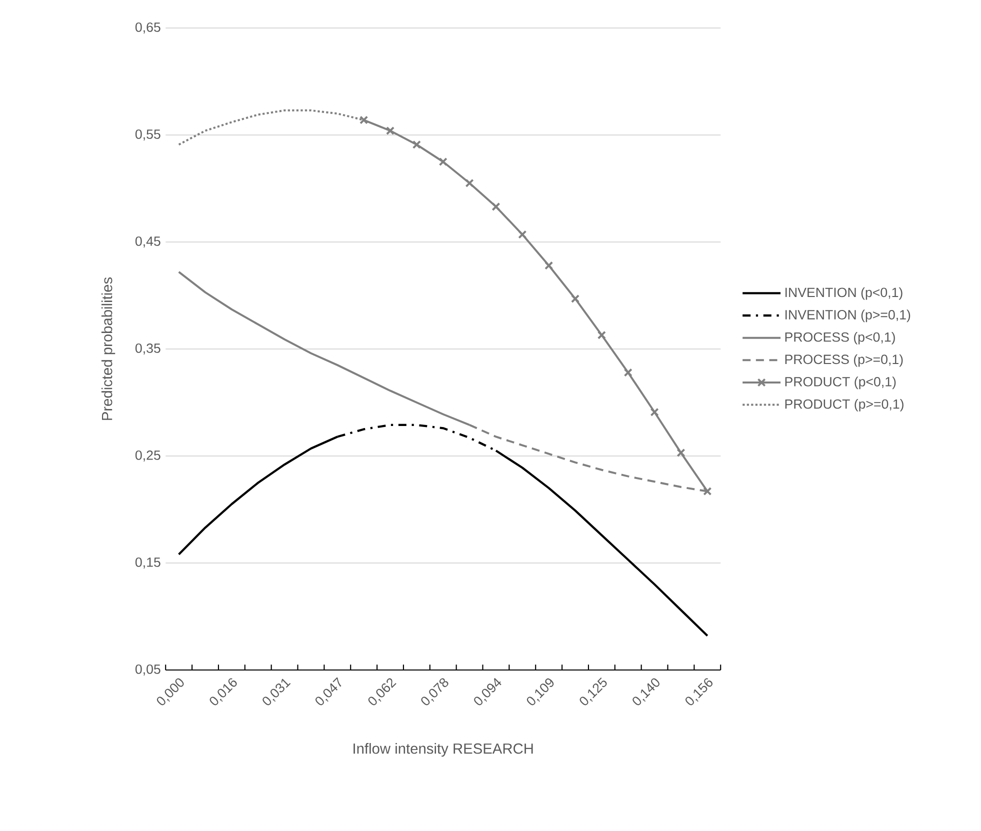 This screenshot has height=831, width=981. What do you see at coordinates (844, 360) in the screenshot?
I see `legend-label: PROCESS (p>=0,1)` at bounding box center [844, 360].